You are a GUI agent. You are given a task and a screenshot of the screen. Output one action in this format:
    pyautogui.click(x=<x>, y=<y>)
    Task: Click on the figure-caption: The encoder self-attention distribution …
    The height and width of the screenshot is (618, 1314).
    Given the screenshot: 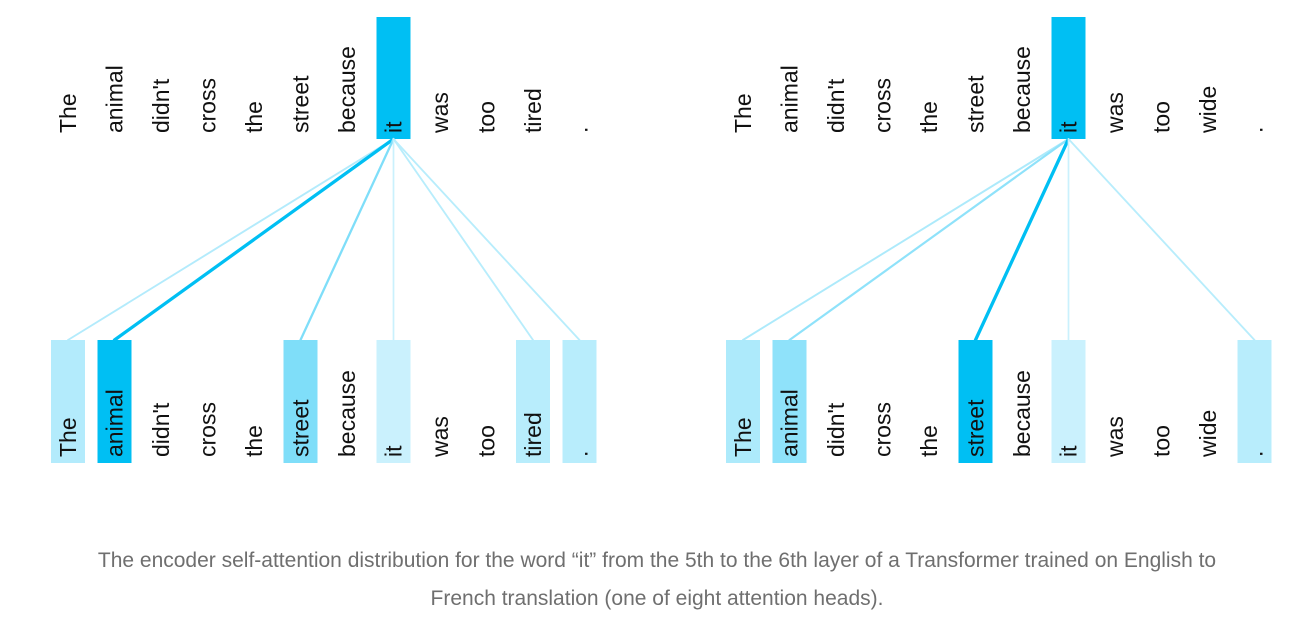 What is the action you would take?
    pyautogui.click(x=657, y=580)
    